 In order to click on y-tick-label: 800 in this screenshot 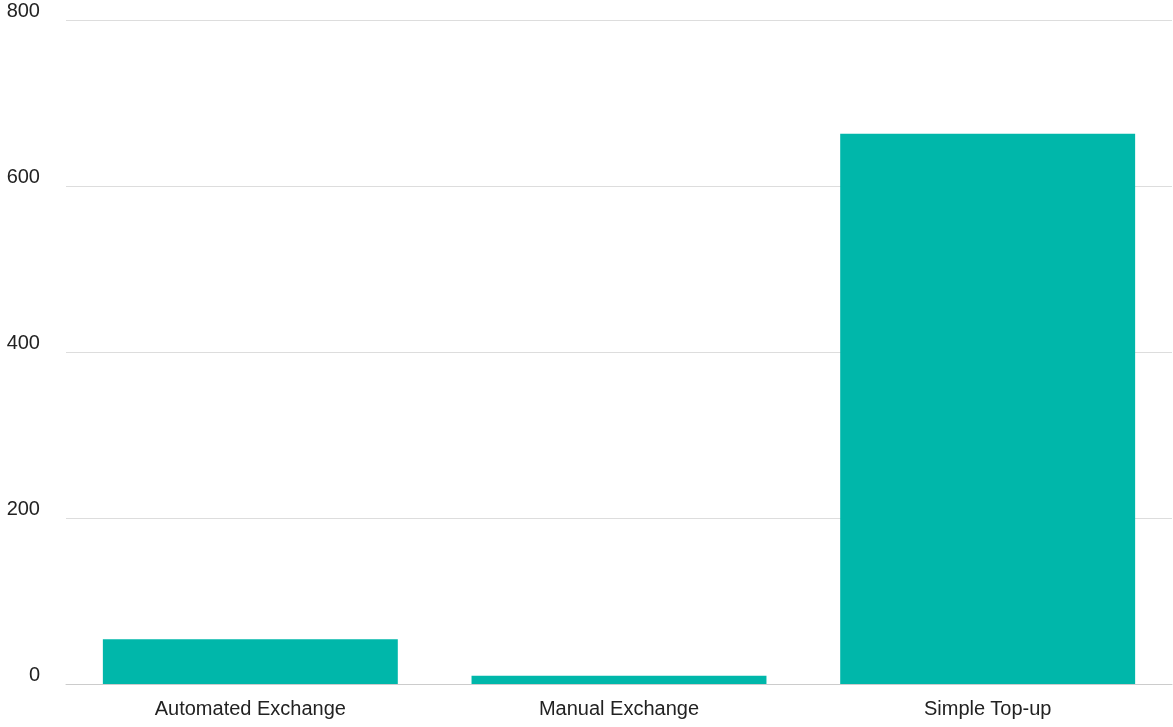, I will do `click(23, 10)`.